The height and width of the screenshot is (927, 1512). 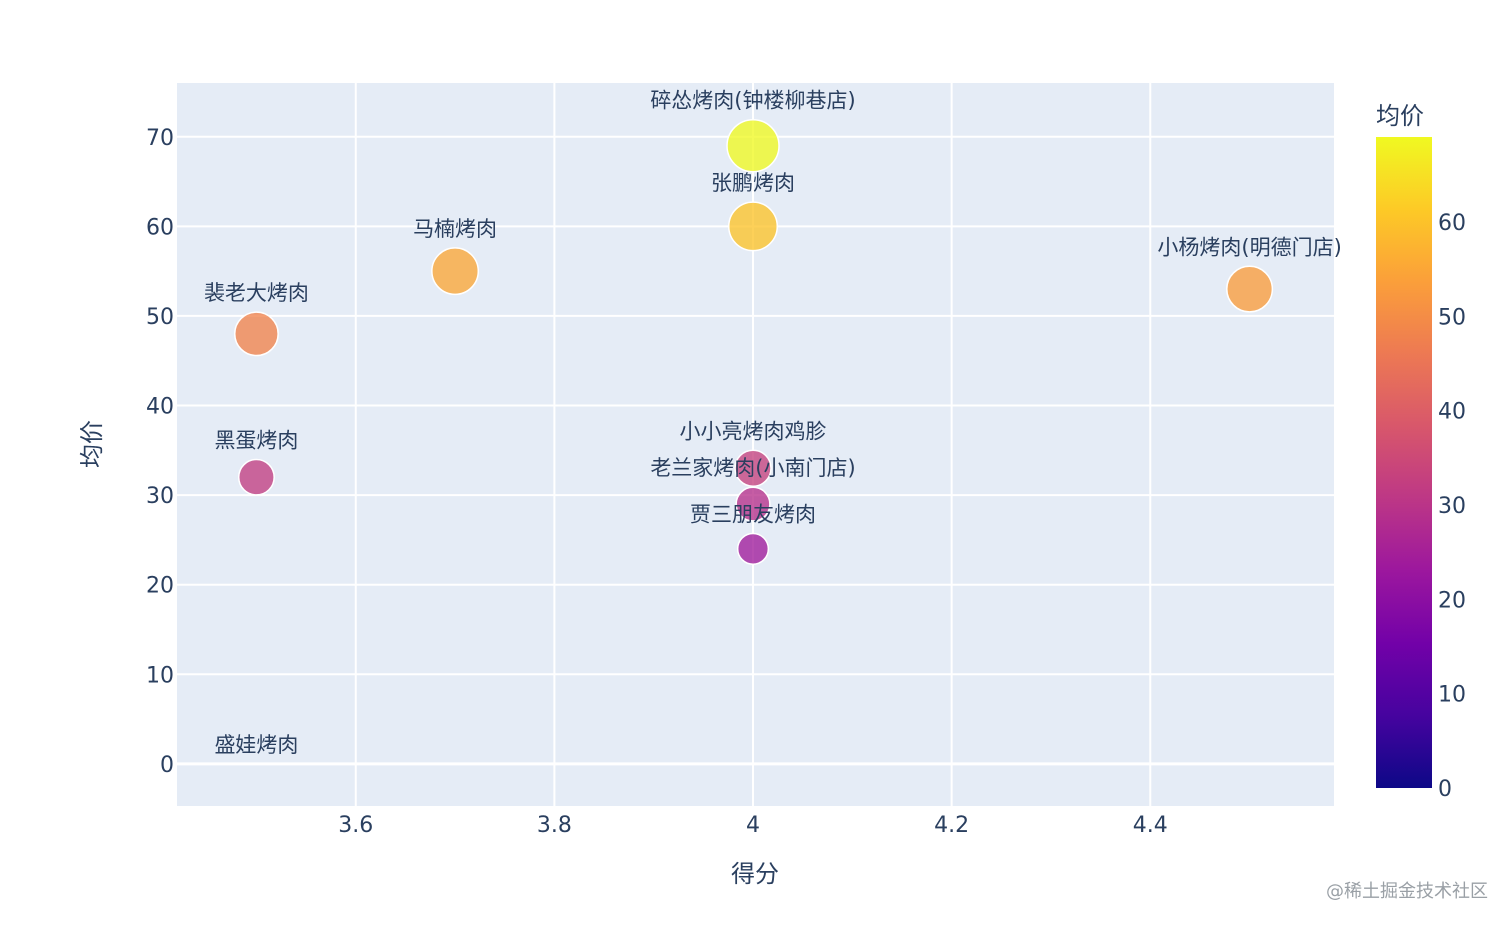 I want to click on x-axis-title: 得分, so click(x=755, y=874).